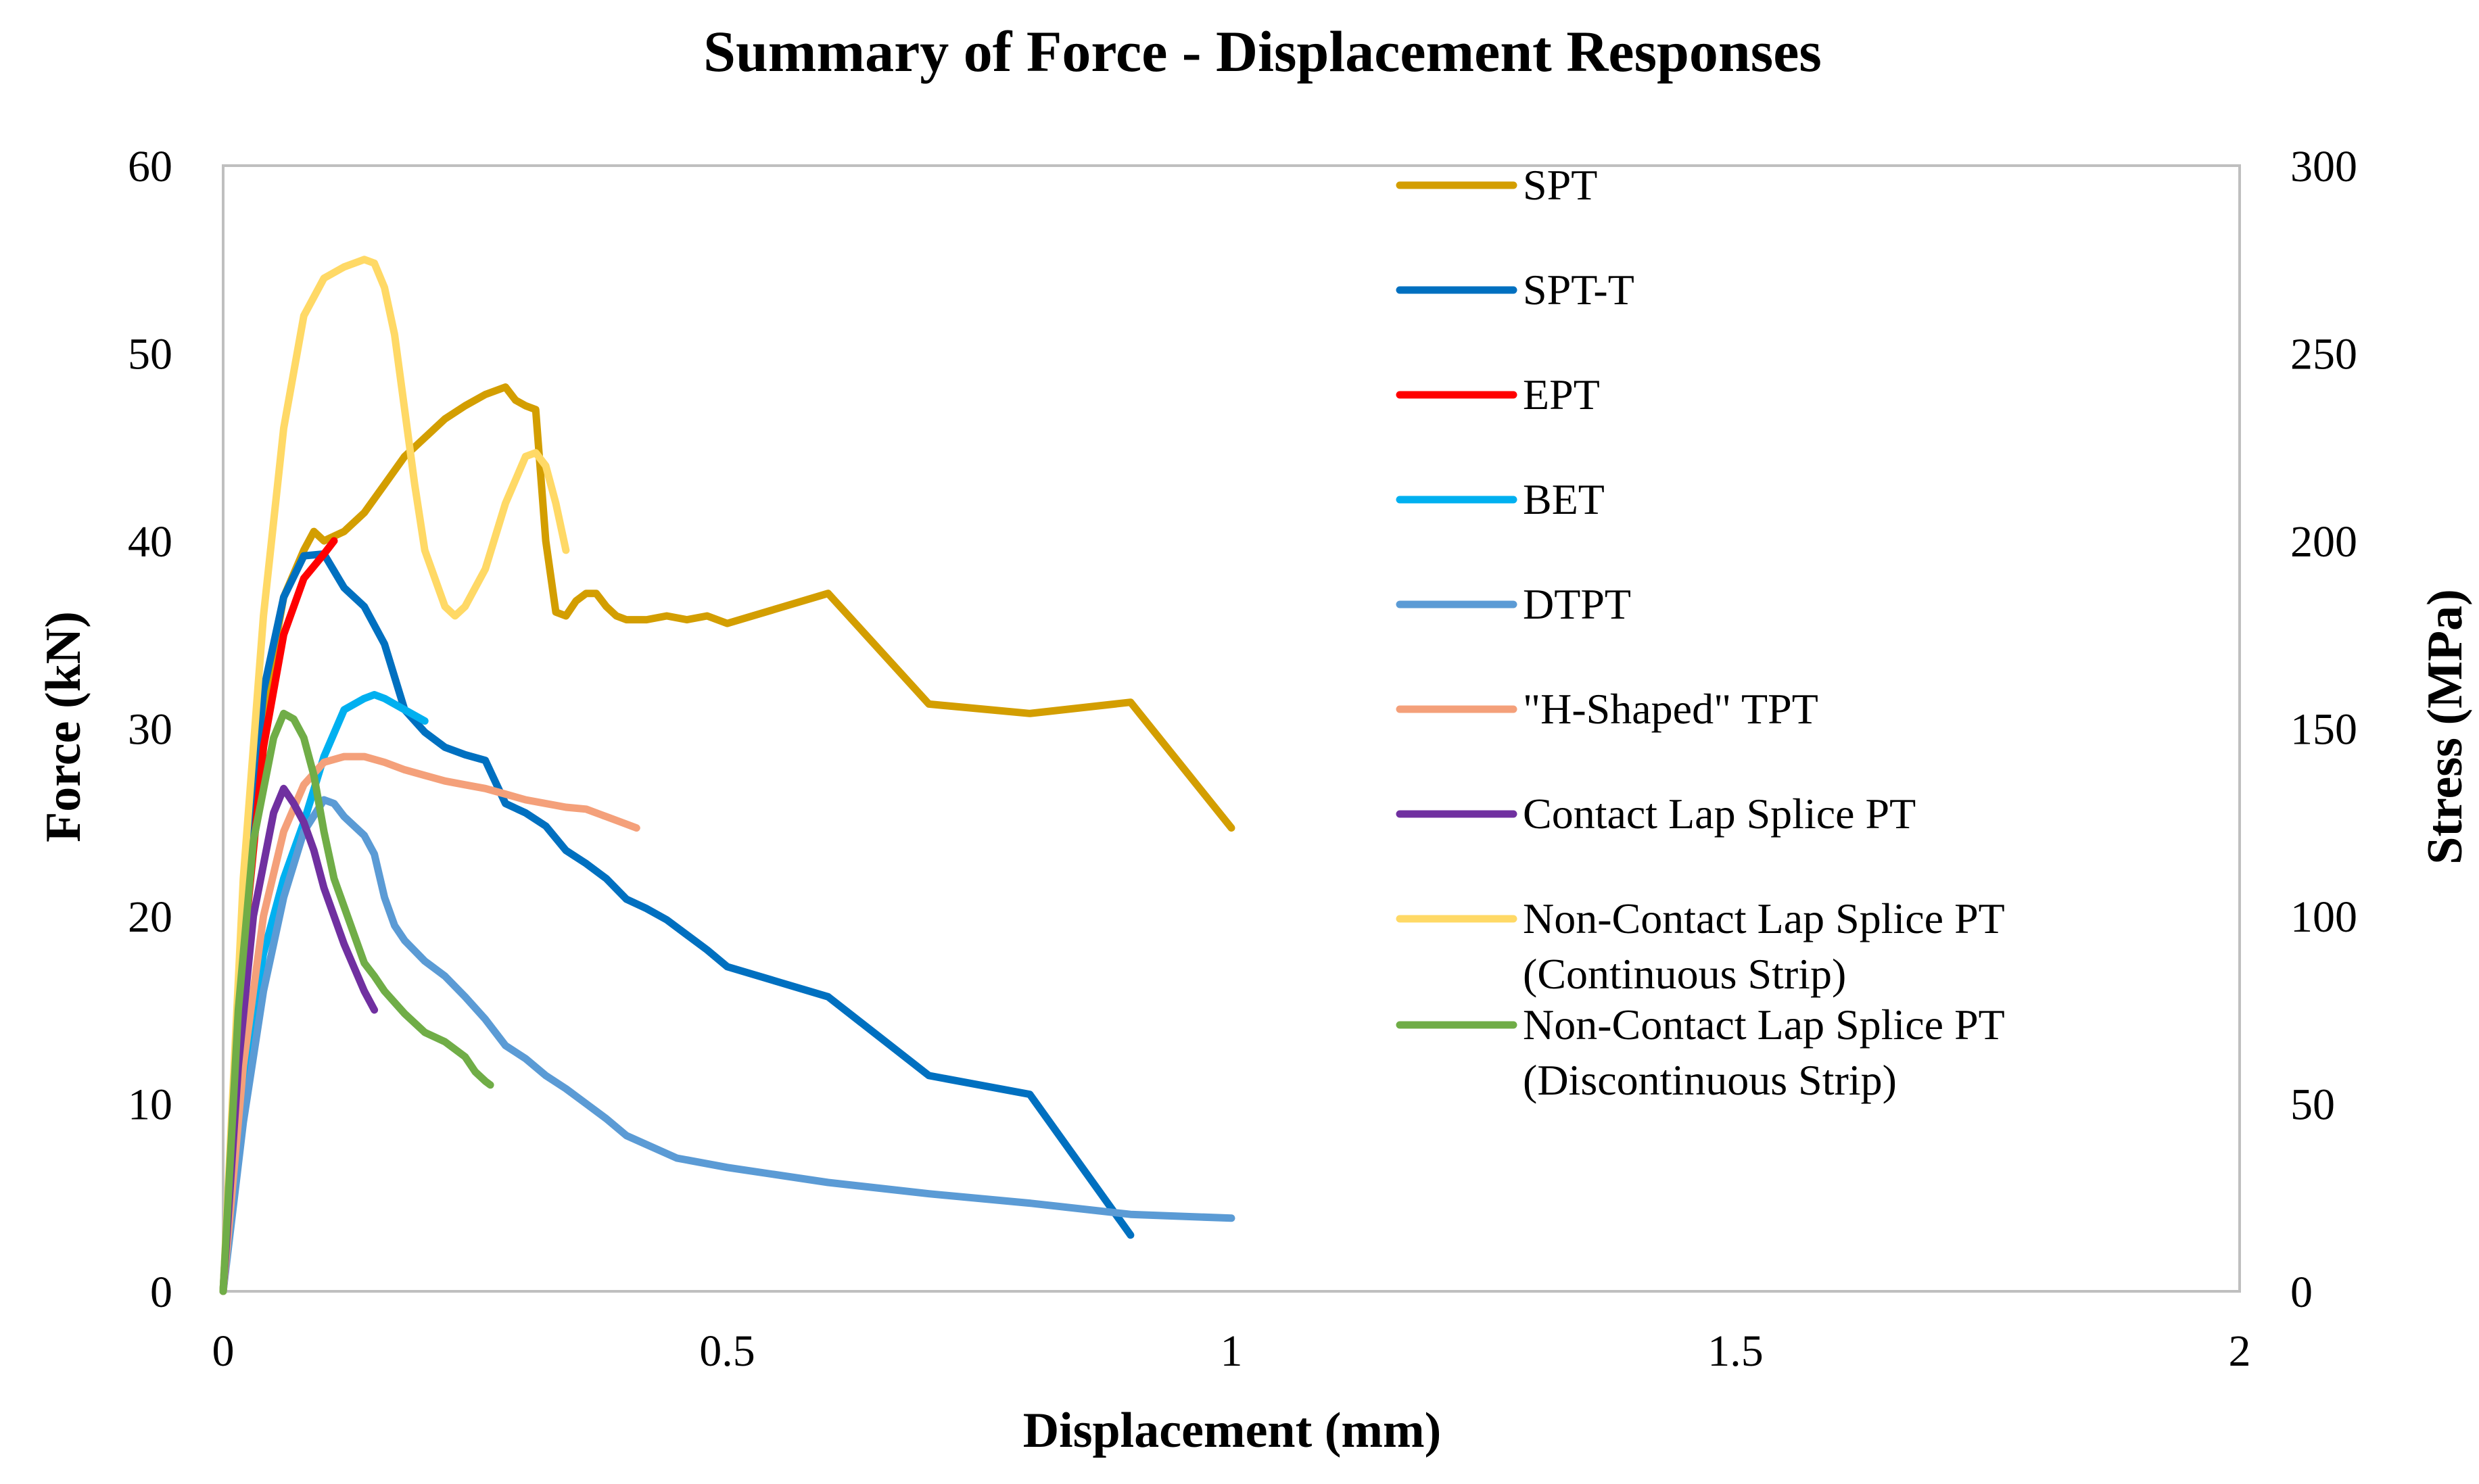 The image size is (2479, 1484). Describe the element at coordinates (1232, 1431) in the screenshot. I see `x-axis-label: Displacement (mm)` at that location.